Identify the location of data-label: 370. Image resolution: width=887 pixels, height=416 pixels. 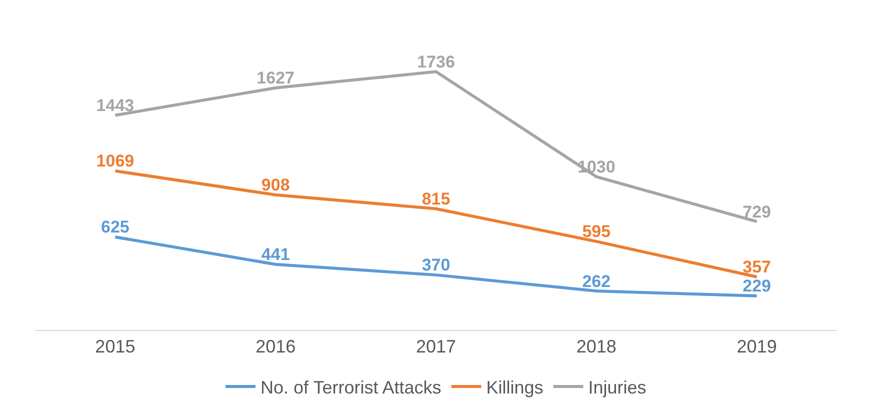
(436, 265).